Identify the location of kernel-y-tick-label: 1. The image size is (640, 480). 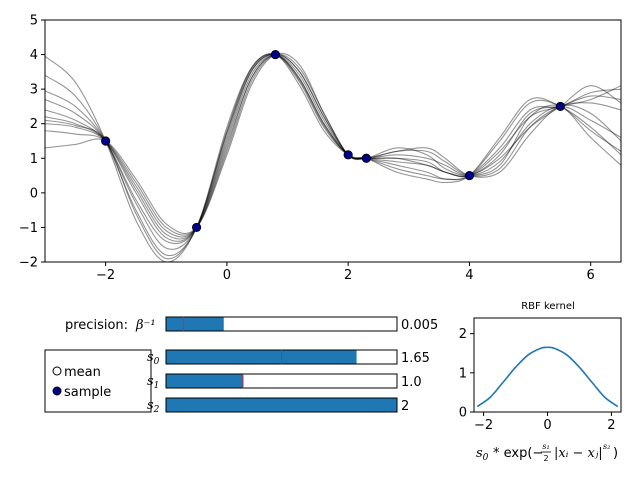
(463, 373).